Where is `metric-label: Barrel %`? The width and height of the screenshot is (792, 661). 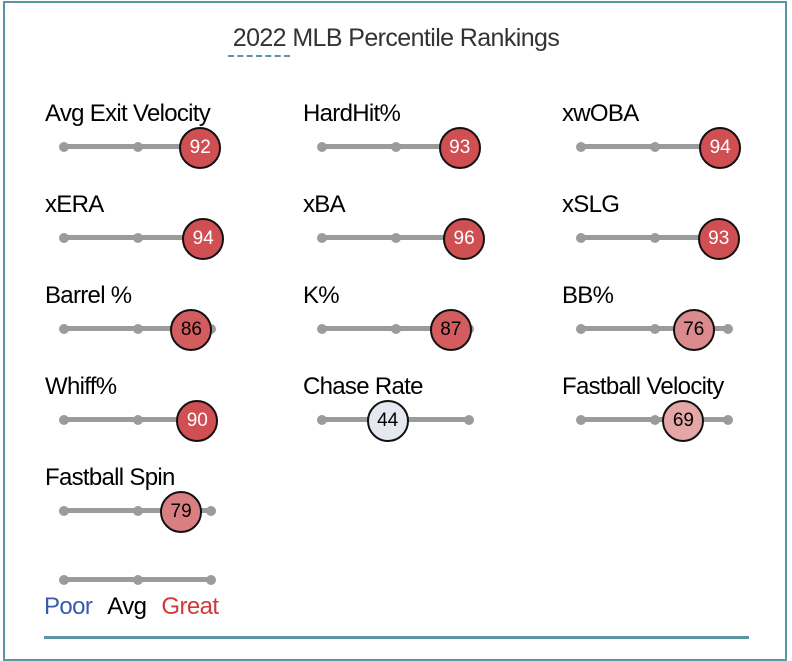 metric-label: Barrel % is located at coordinates (88, 295).